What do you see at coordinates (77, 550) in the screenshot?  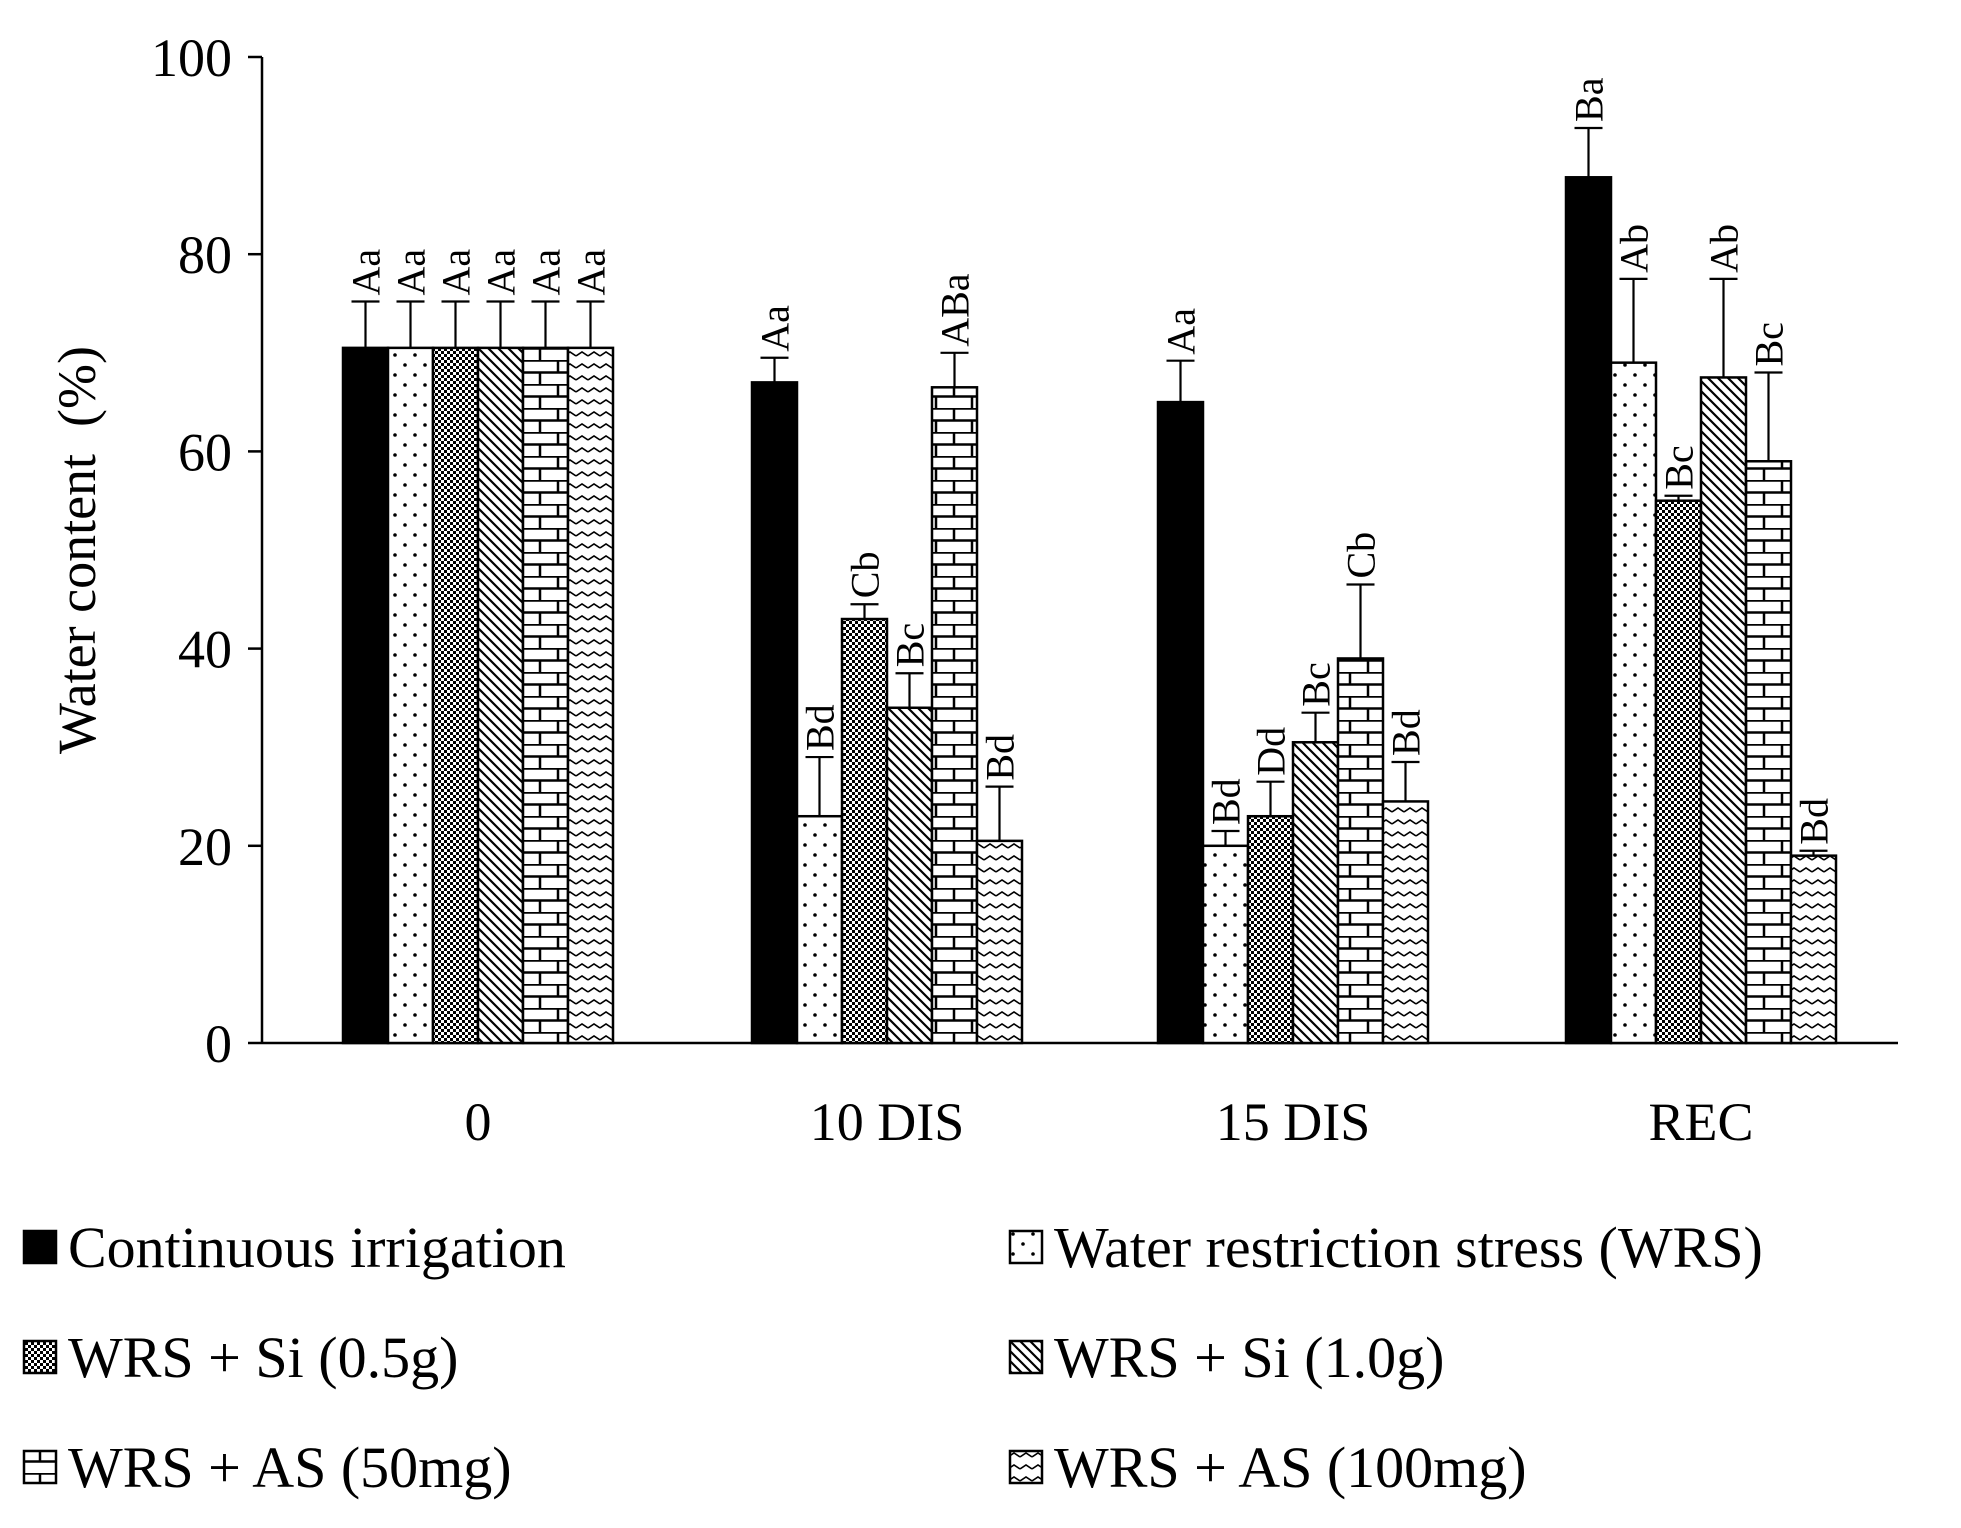 I see `y-axis-title: Water content (%)` at bounding box center [77, 550].